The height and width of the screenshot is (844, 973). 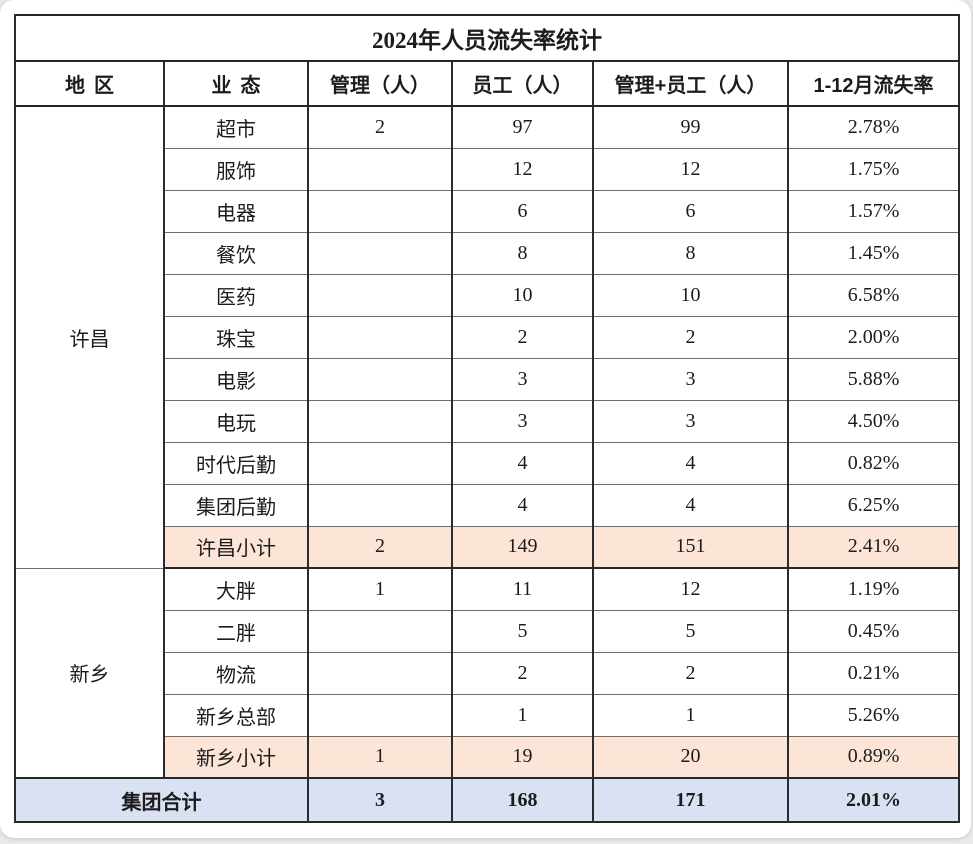 I want to click on table-row: 电影 3 3 5.88%, so click(x=488, y=379).